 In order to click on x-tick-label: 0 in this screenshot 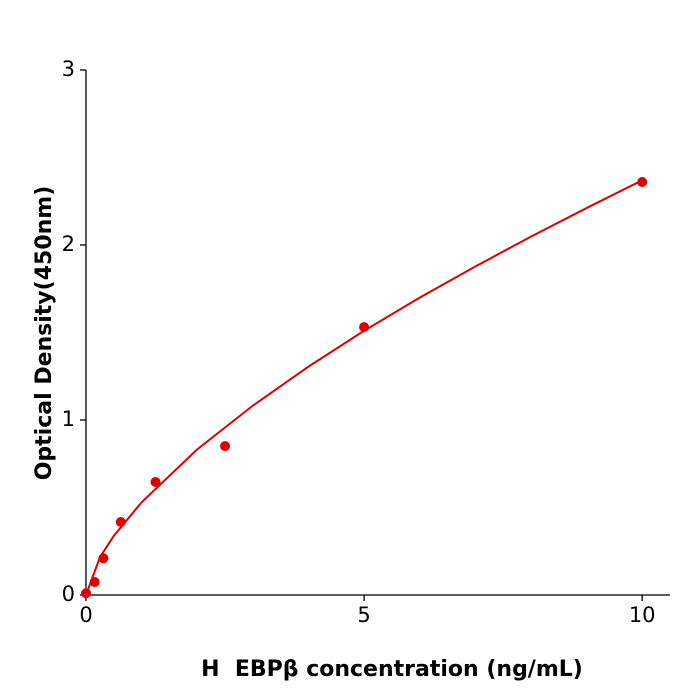, I will do `click(85, 615)`.